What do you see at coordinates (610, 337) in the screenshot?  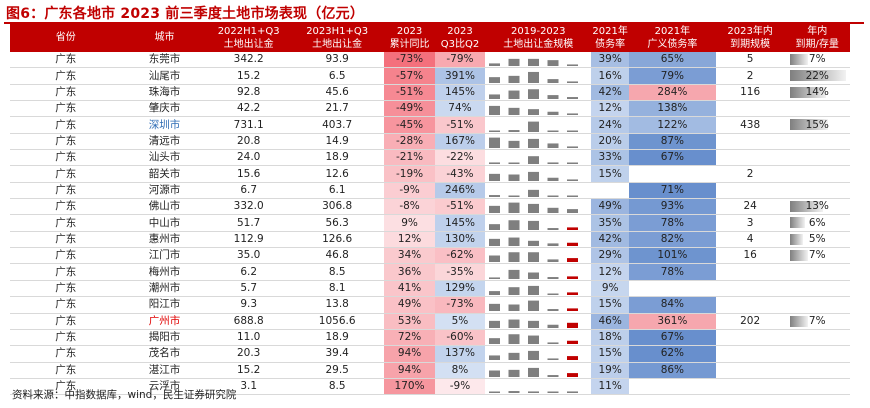 I see `debt-ratio-cell: 18%` at bounding box center [610, 337].